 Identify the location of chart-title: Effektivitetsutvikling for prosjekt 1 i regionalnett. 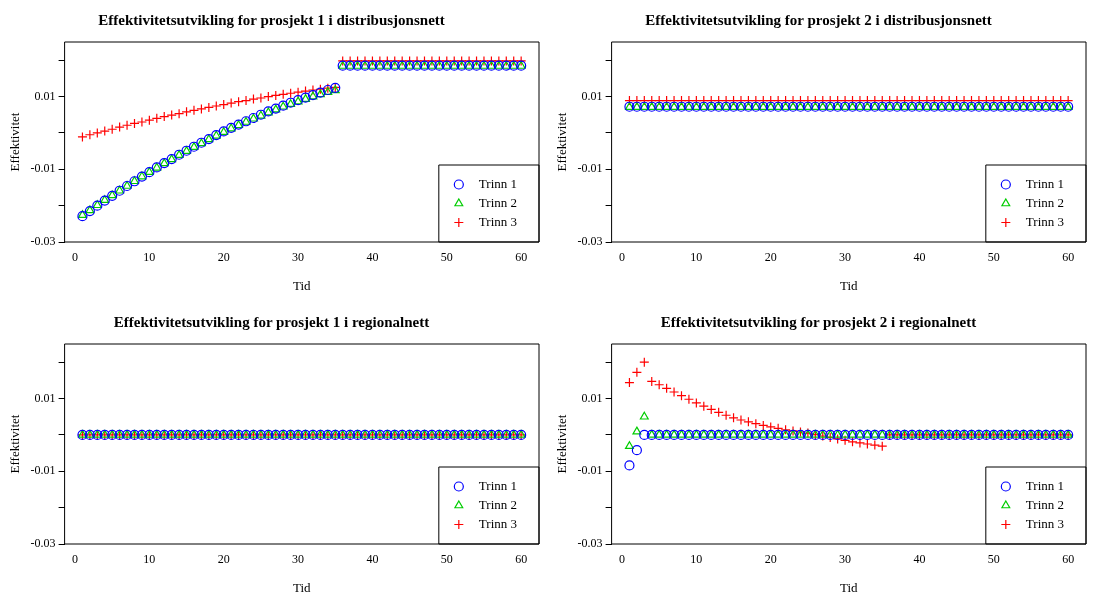
(271, 321).